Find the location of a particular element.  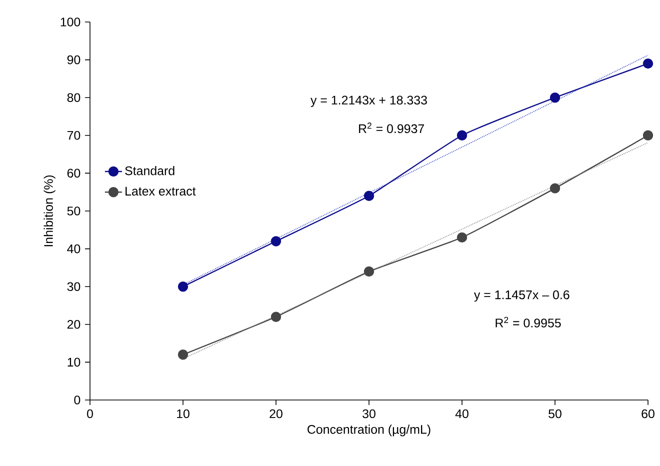

x-tick-label: 30 is located at coordinates (369, 413).